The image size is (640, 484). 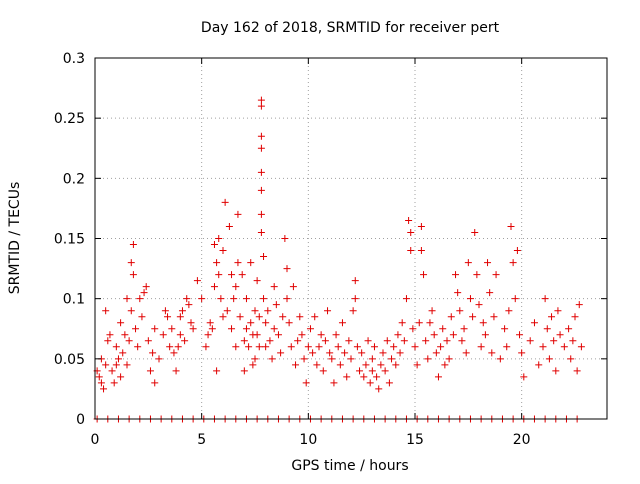 I want to click on y-tick-label: 0, so click(x=80, y=420).